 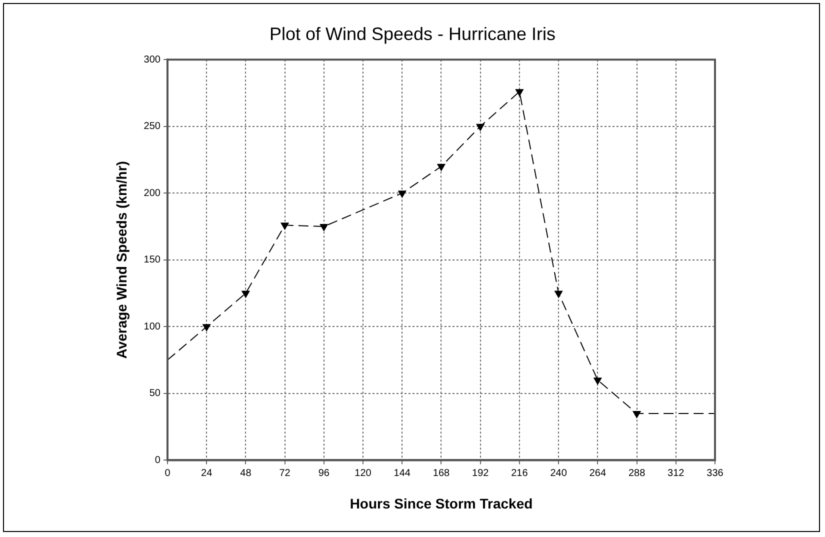 What do you see at coordinates (402, 473) in the screenshot?
I see `x-tick-label: 144` at bounding box center [402, 473].